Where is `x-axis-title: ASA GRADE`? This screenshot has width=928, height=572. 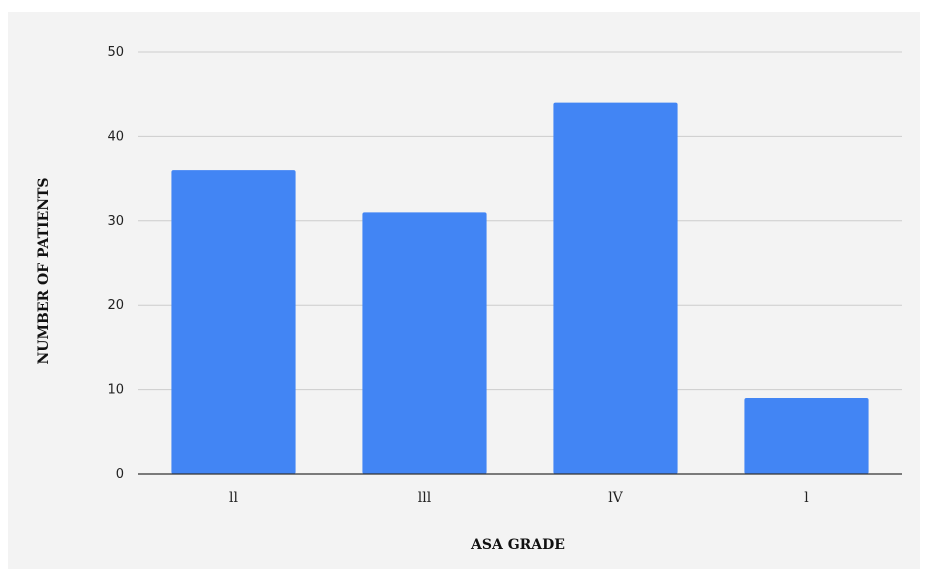
x-axis-title: ASA GRADE is located at coordinates (517, 545).